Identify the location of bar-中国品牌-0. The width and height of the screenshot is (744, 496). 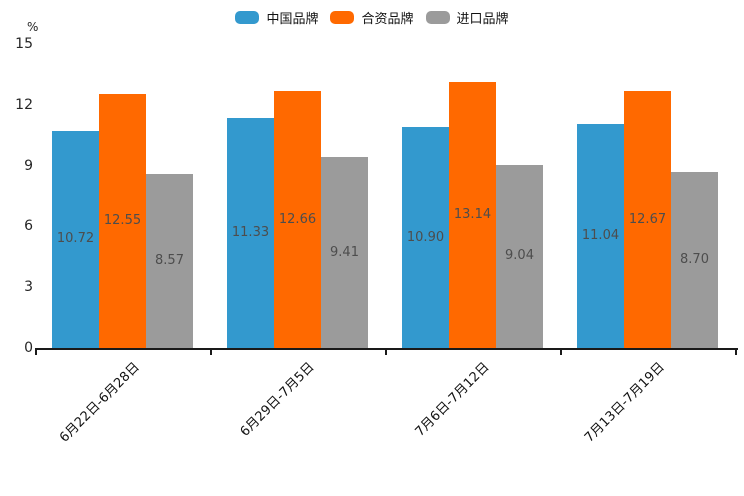
(75, 239).